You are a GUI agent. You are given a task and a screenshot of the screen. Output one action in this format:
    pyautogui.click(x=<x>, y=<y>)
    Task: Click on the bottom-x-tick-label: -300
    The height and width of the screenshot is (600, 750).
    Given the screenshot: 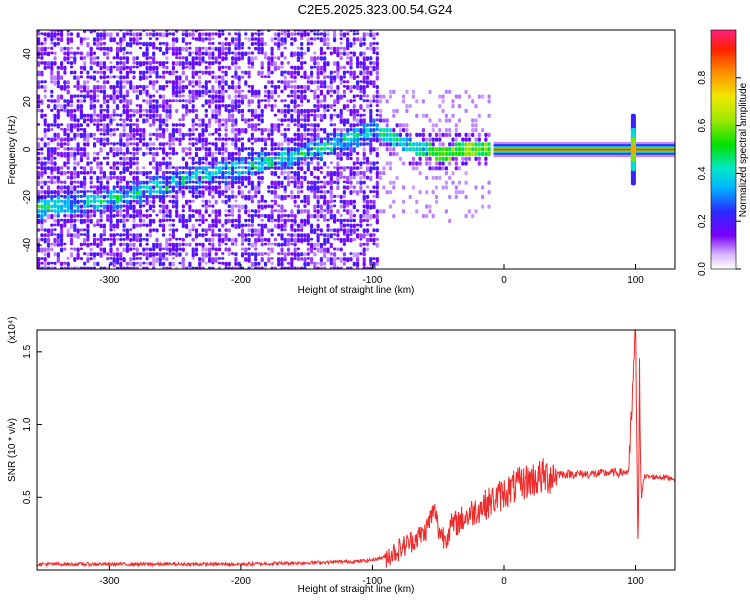 What is the action you would take?
    pyautogui.click(x=109, y=581)
    